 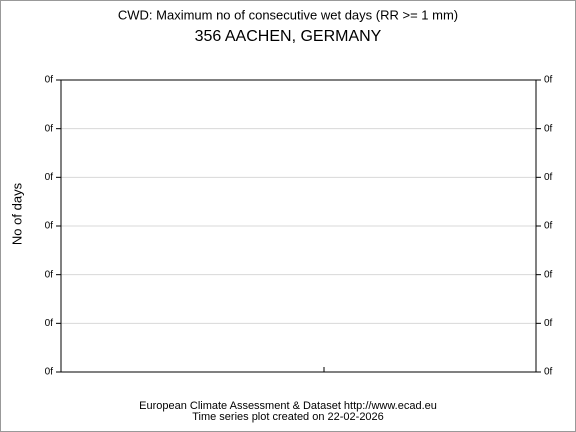 I want to click on chart-subtitle: 356 AACHEN, GERMANY, so click(x=288, y=36).